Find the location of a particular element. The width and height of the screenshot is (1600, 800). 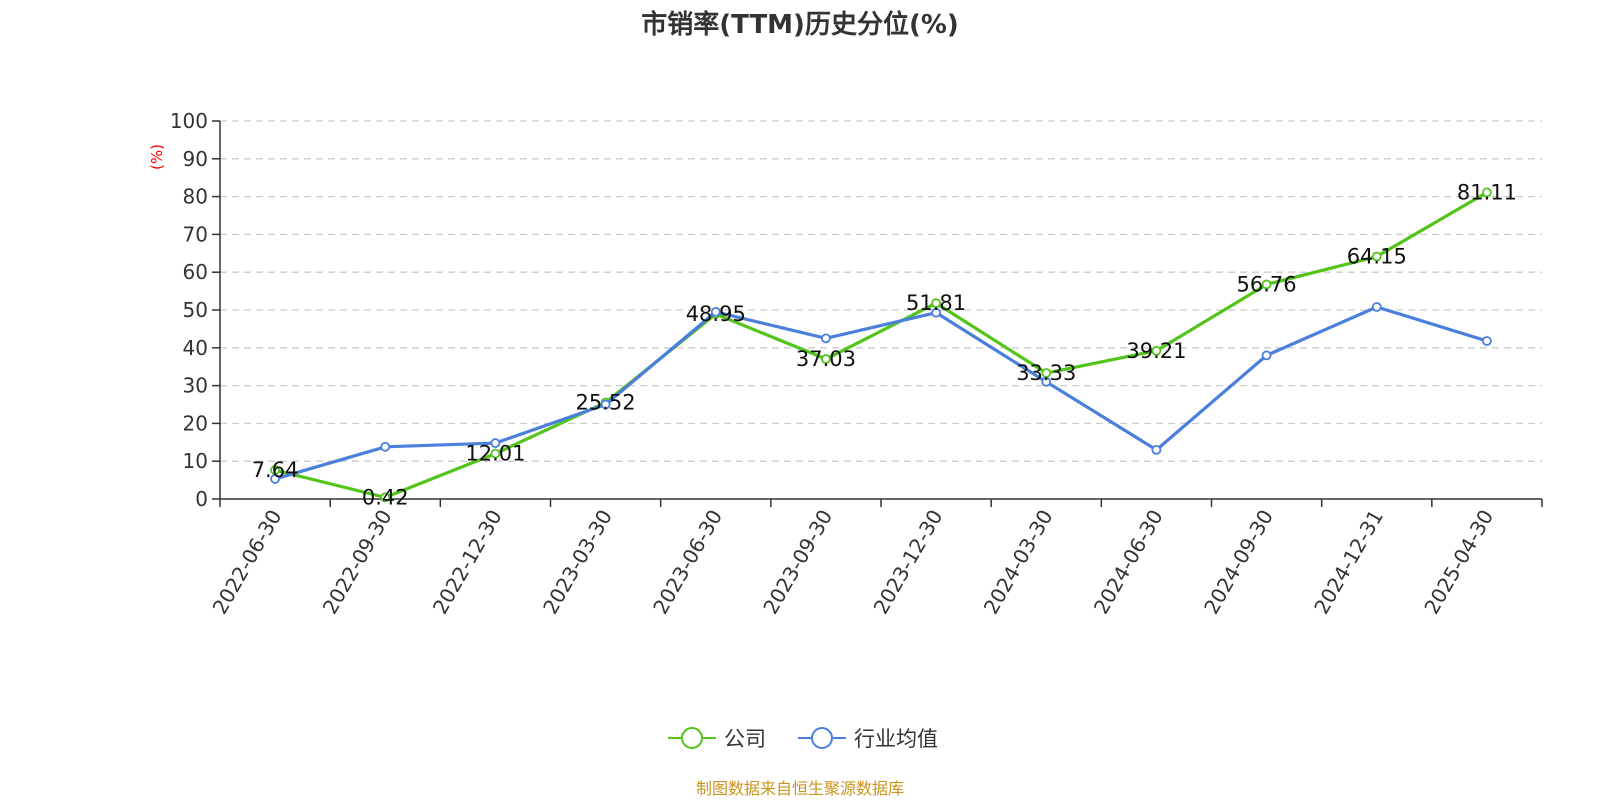

y-tick-label: 60 is located at coordinates (195, 272).